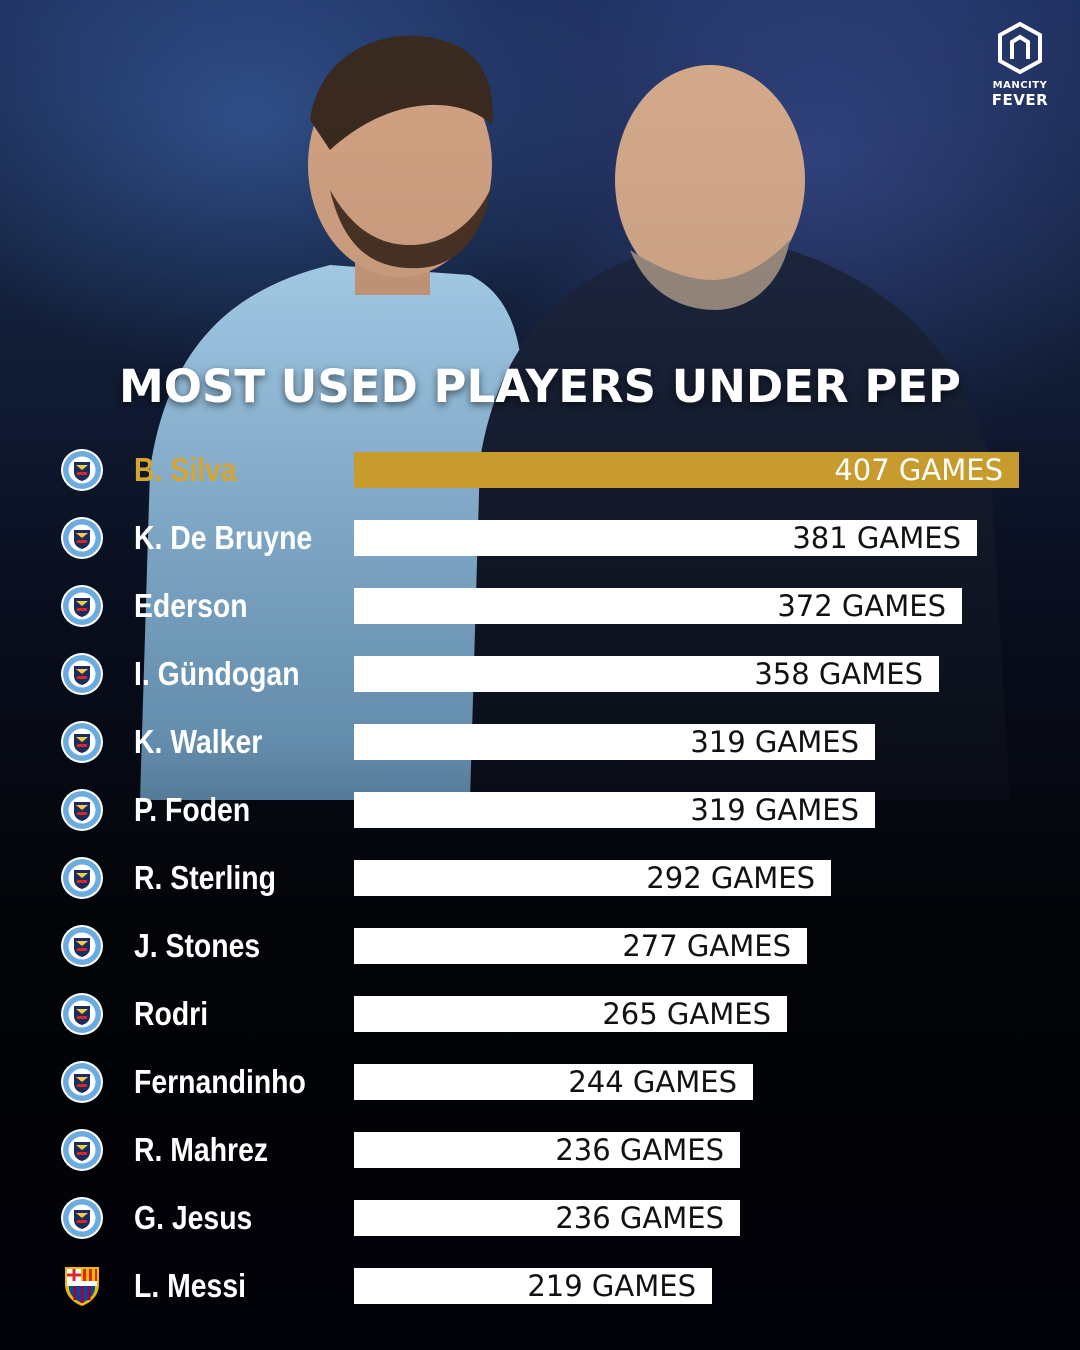 Image resolution: width=1080 pixels, height=1350 pixels. I want to click on brand-shield-icon, so click(1020, 48).